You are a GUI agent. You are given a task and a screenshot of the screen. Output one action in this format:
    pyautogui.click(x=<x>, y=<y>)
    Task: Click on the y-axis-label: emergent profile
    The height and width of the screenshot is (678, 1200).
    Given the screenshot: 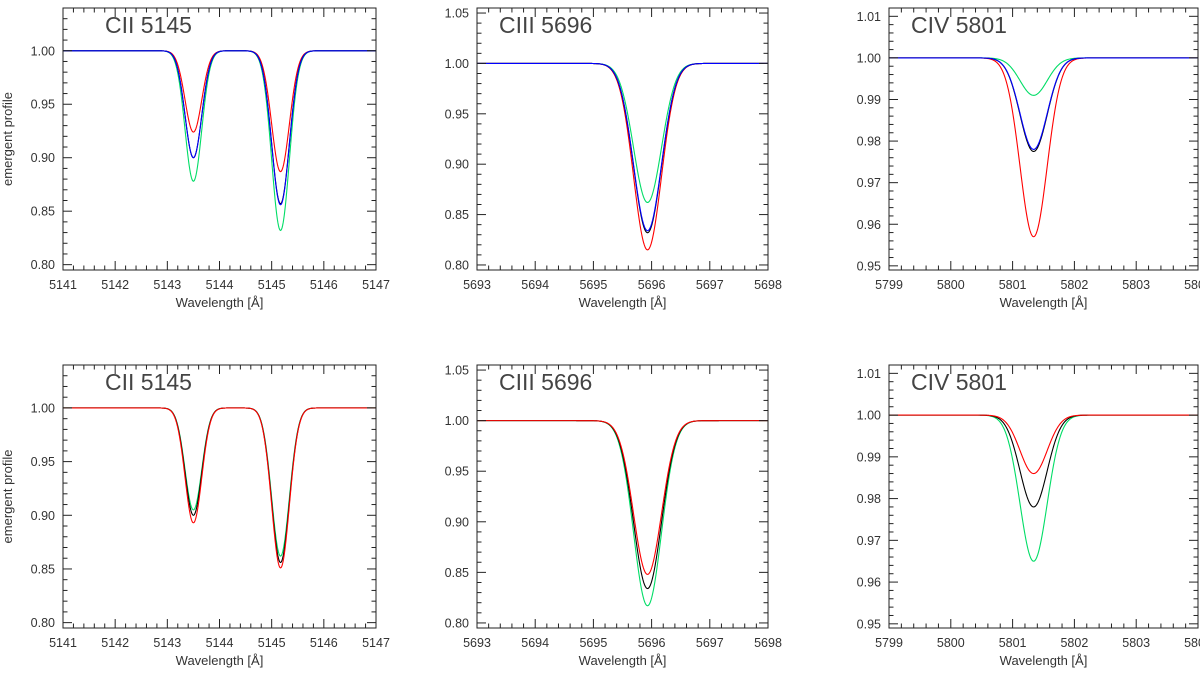 What is the action you would take?
    pyautogui.click(x=7, y=497)
    